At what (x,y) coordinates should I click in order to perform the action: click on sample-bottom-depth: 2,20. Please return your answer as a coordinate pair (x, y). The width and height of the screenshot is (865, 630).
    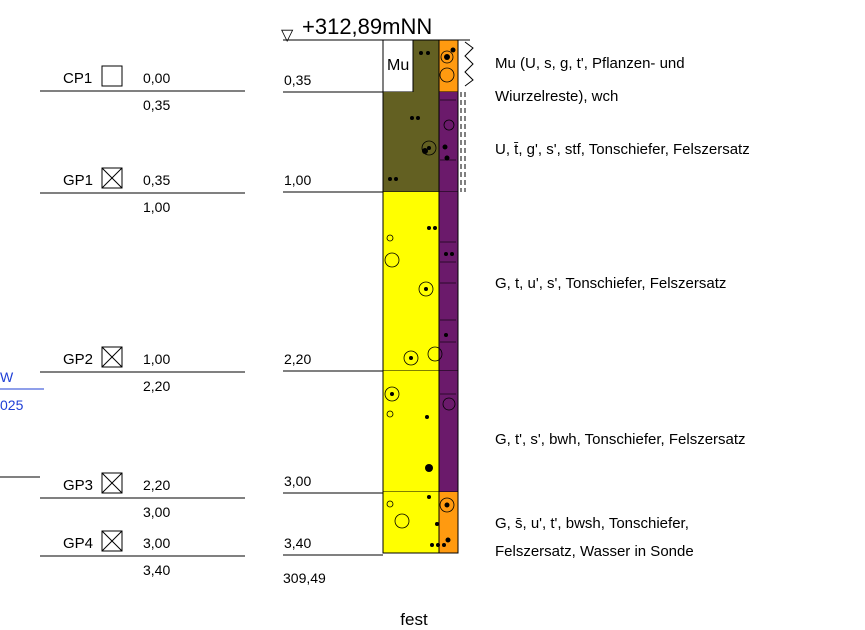
    Looking at the image, I should click on (156, 386).